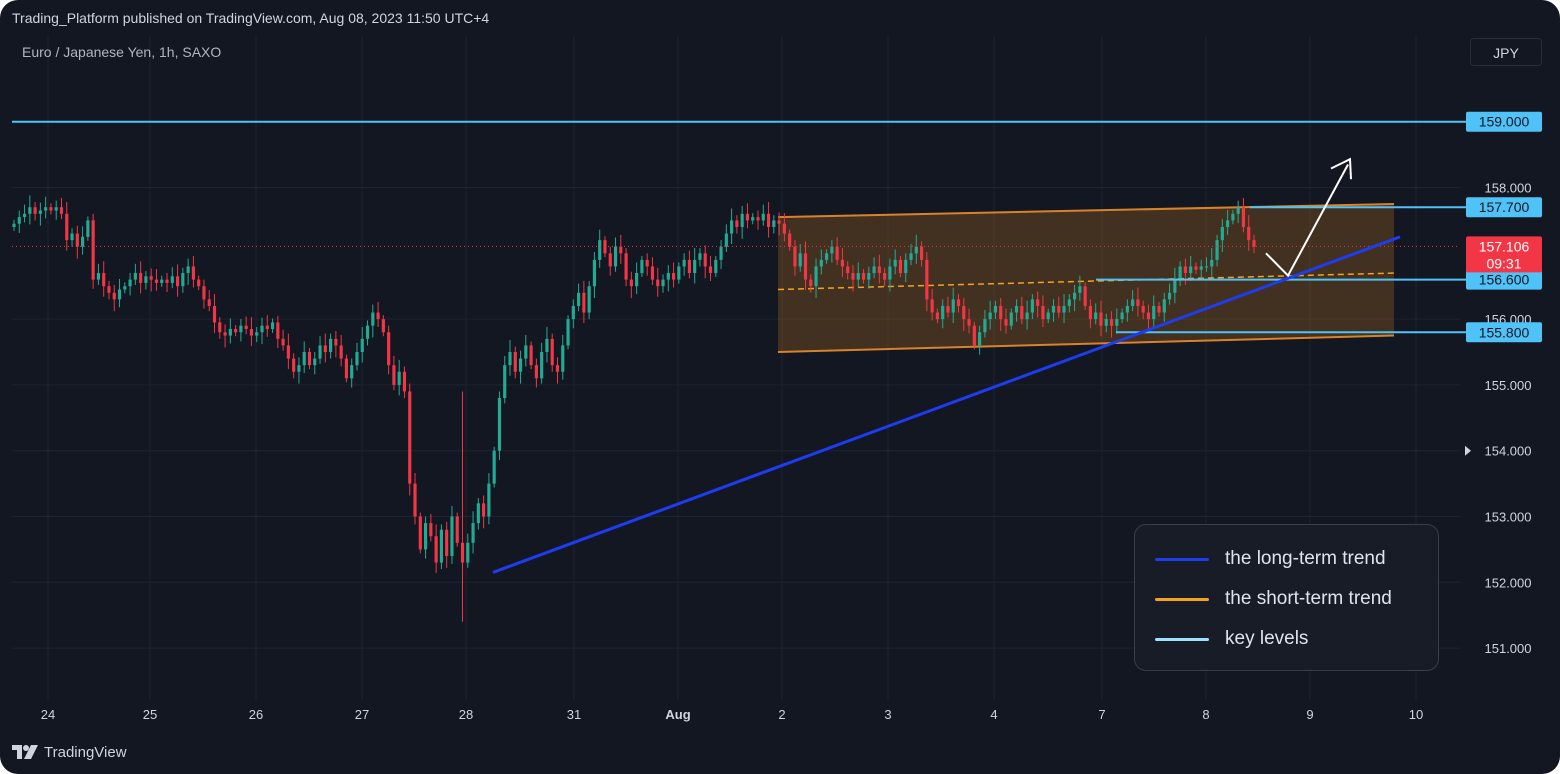  I want to click on x-tick-label: 3, so click(887, 714).